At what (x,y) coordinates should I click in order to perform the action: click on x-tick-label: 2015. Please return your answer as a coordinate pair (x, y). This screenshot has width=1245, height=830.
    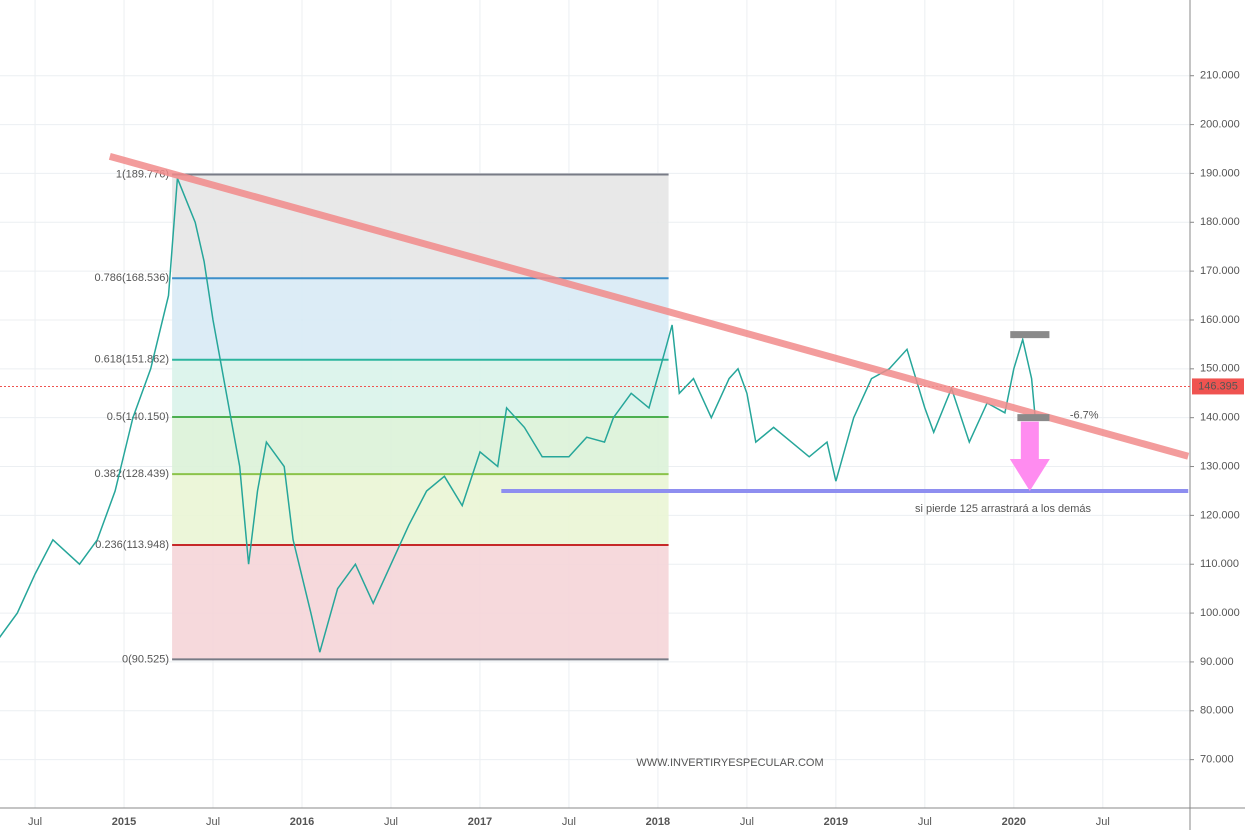
    Looking at the image, I should click on (124, 822).